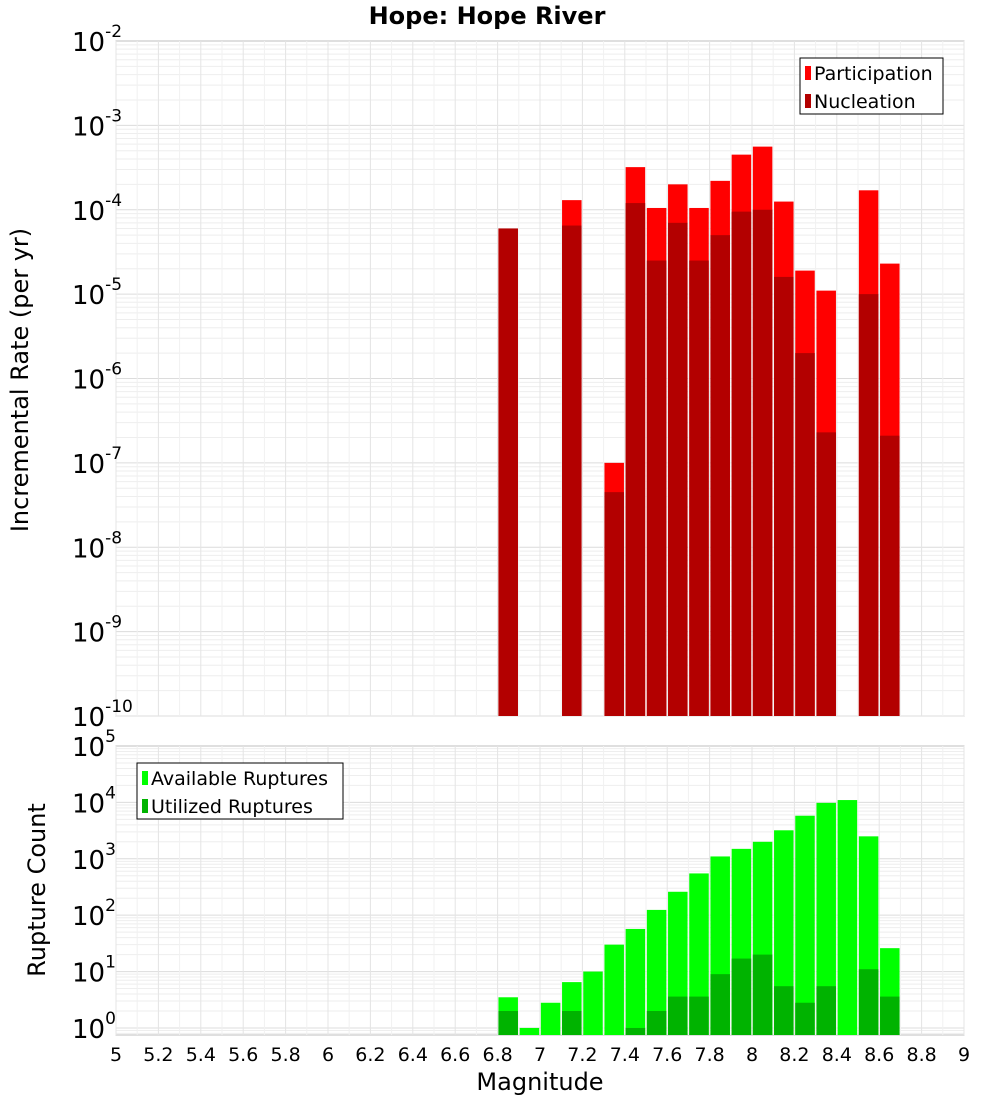  I want to click on x-tick-label: 7.6, so click(667, 1055).